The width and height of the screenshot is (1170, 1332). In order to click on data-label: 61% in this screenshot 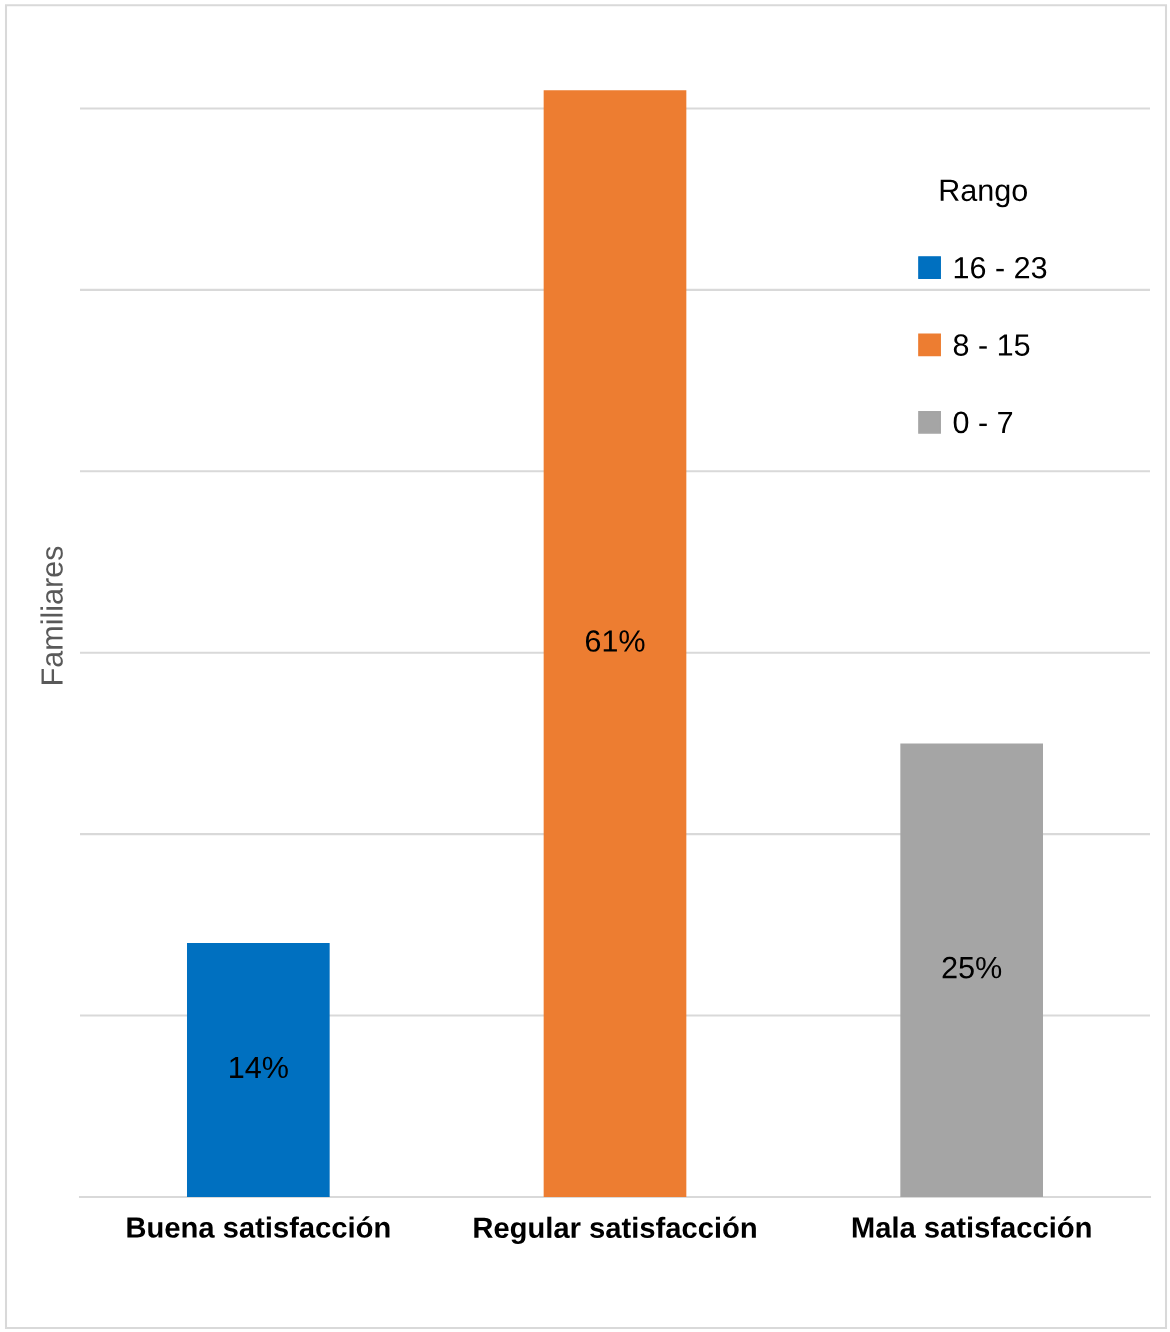, I will do `click(615, 641)`.